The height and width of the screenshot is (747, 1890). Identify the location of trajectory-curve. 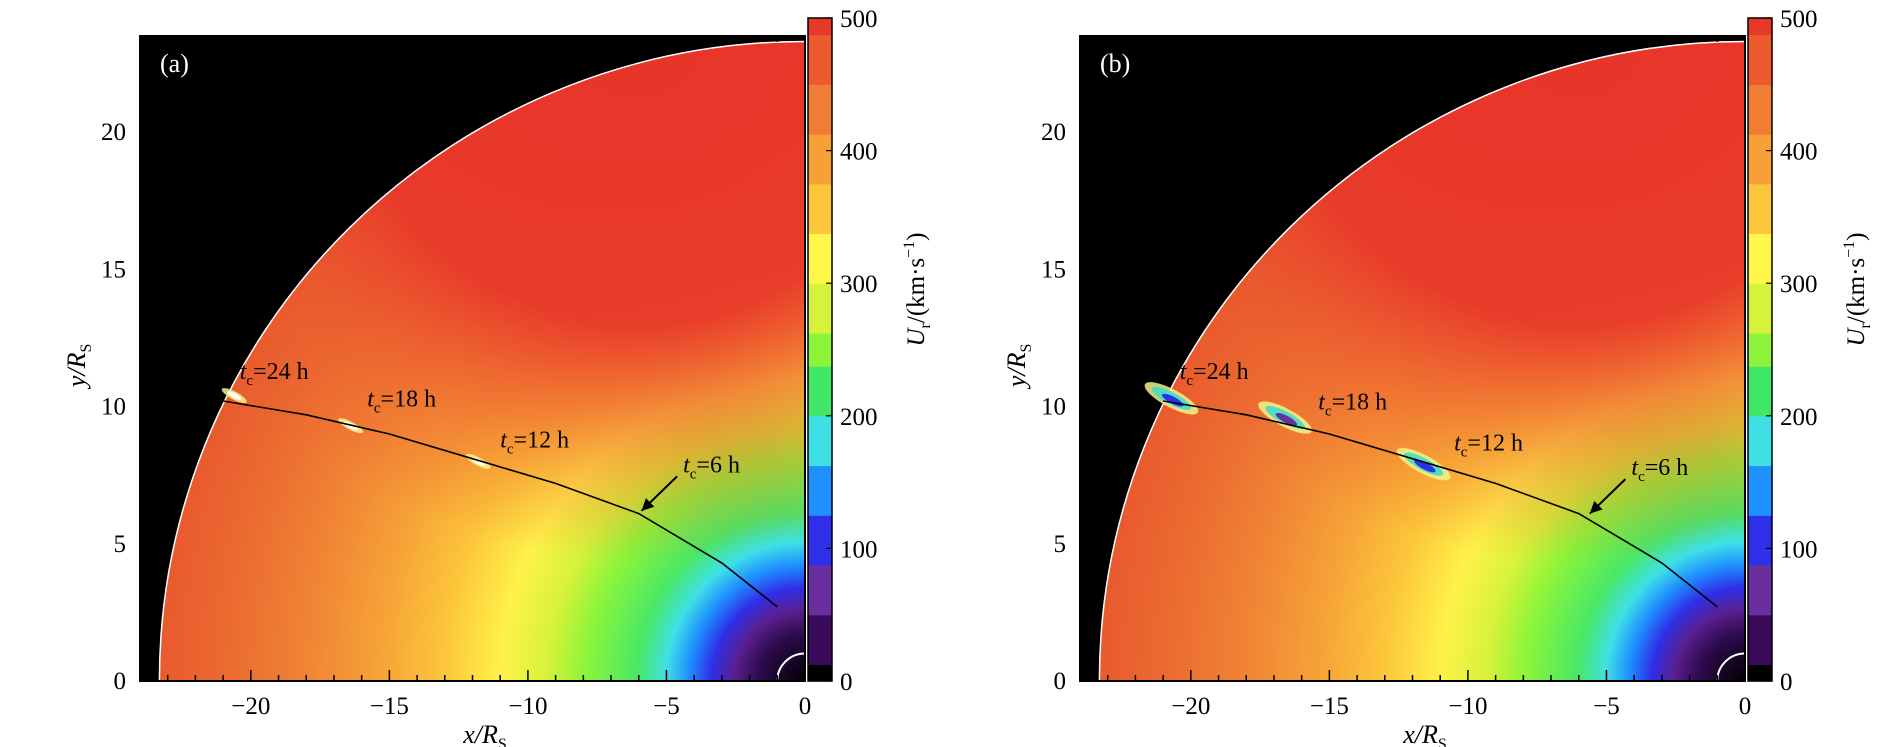
(500, 504).